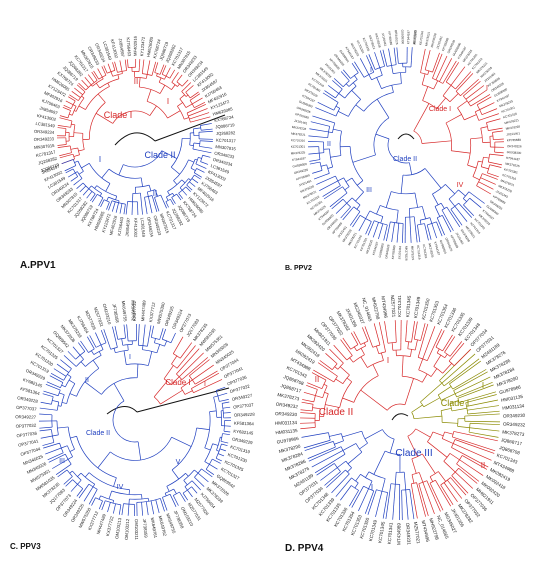 This screenshot has width=550, height=566. Describe the element at coordinates (287, 440) in the screenshot. I see `leaf-label: GU978966` at that location.